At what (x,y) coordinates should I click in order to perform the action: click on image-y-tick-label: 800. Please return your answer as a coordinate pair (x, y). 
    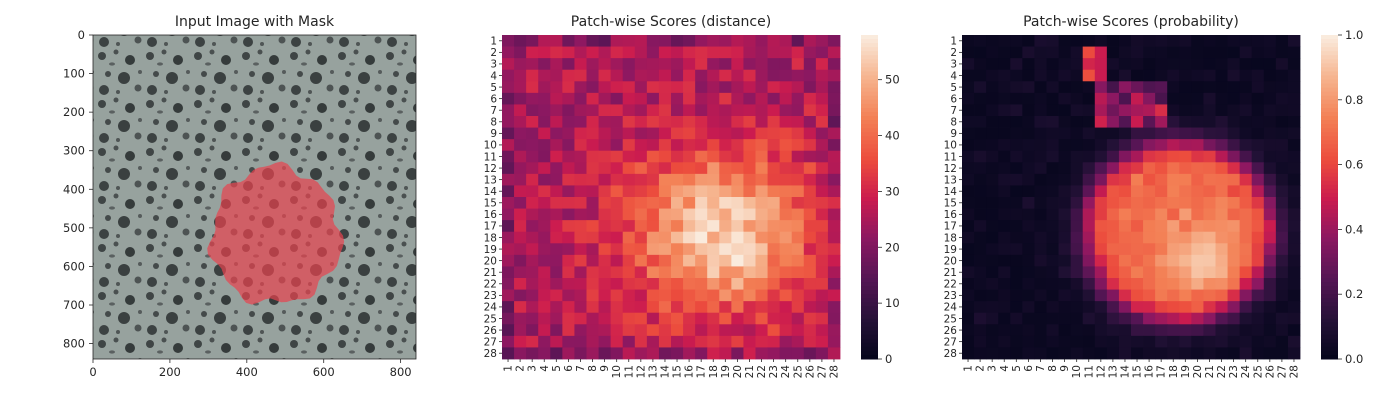
    Looking at the image, I should click on (74, 344).